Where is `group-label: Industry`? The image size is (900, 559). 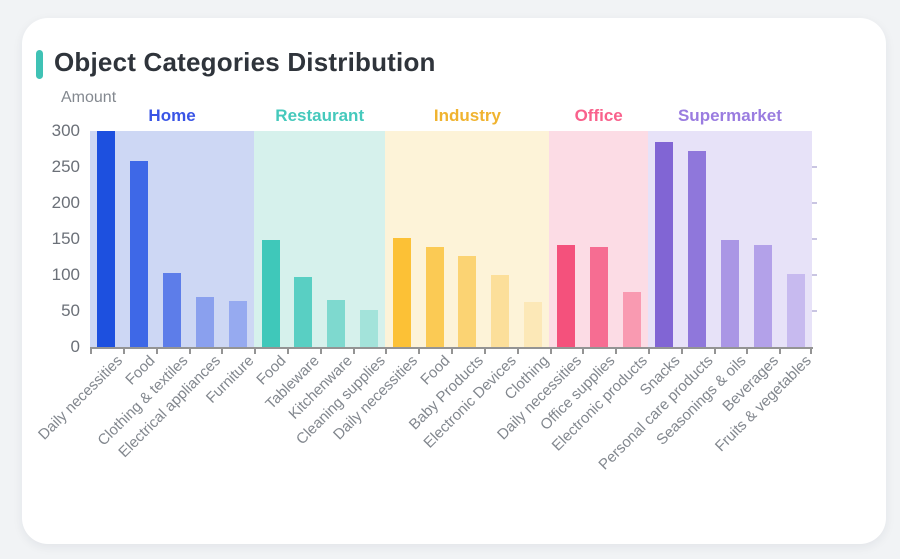 group-label: Industry is located at coordinates (467, 115).